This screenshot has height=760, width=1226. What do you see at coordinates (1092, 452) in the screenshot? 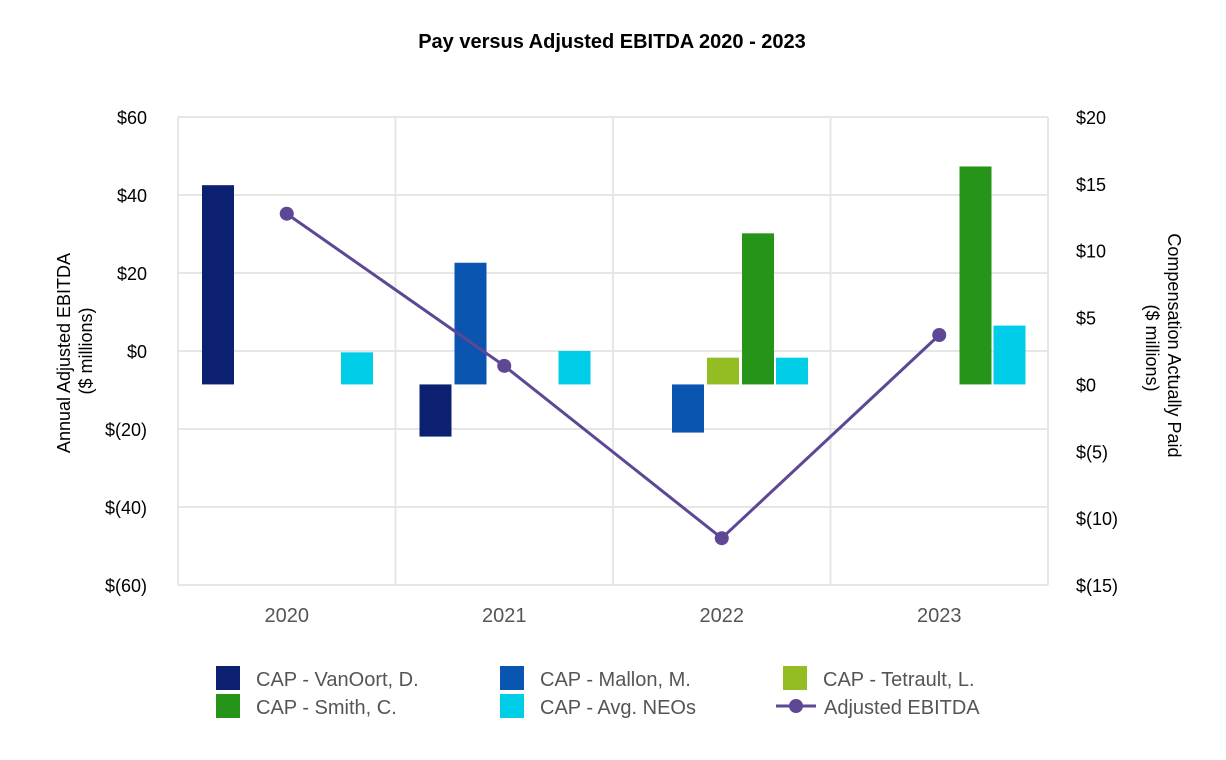
I see `right-tick-label: $(5)` at bounding box center [1092, 452].